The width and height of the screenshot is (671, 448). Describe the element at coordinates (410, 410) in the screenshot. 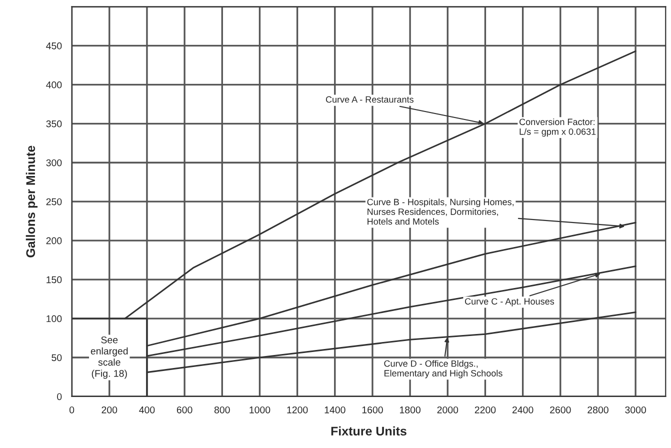

I see `x-tick-label: 1800` at that location.